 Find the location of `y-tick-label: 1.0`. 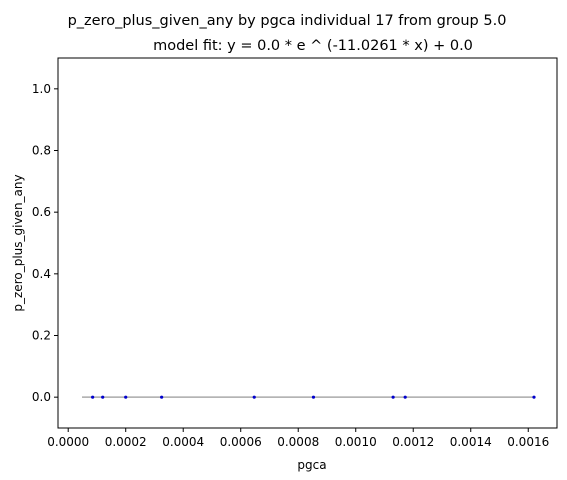

y-tick-label: 1.0 is located at coordinates (41, 89).